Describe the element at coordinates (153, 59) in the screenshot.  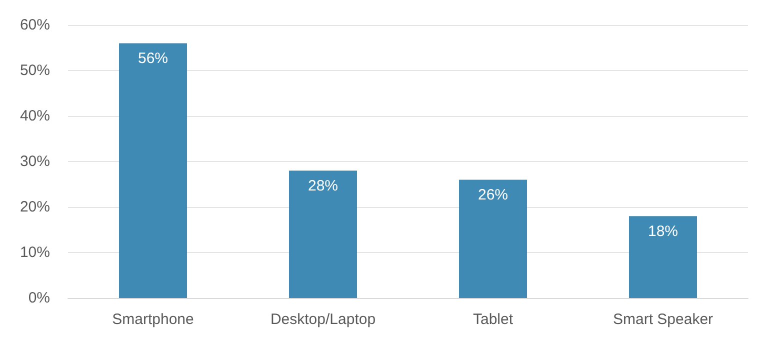
I see `data-label: 56%` at that location.